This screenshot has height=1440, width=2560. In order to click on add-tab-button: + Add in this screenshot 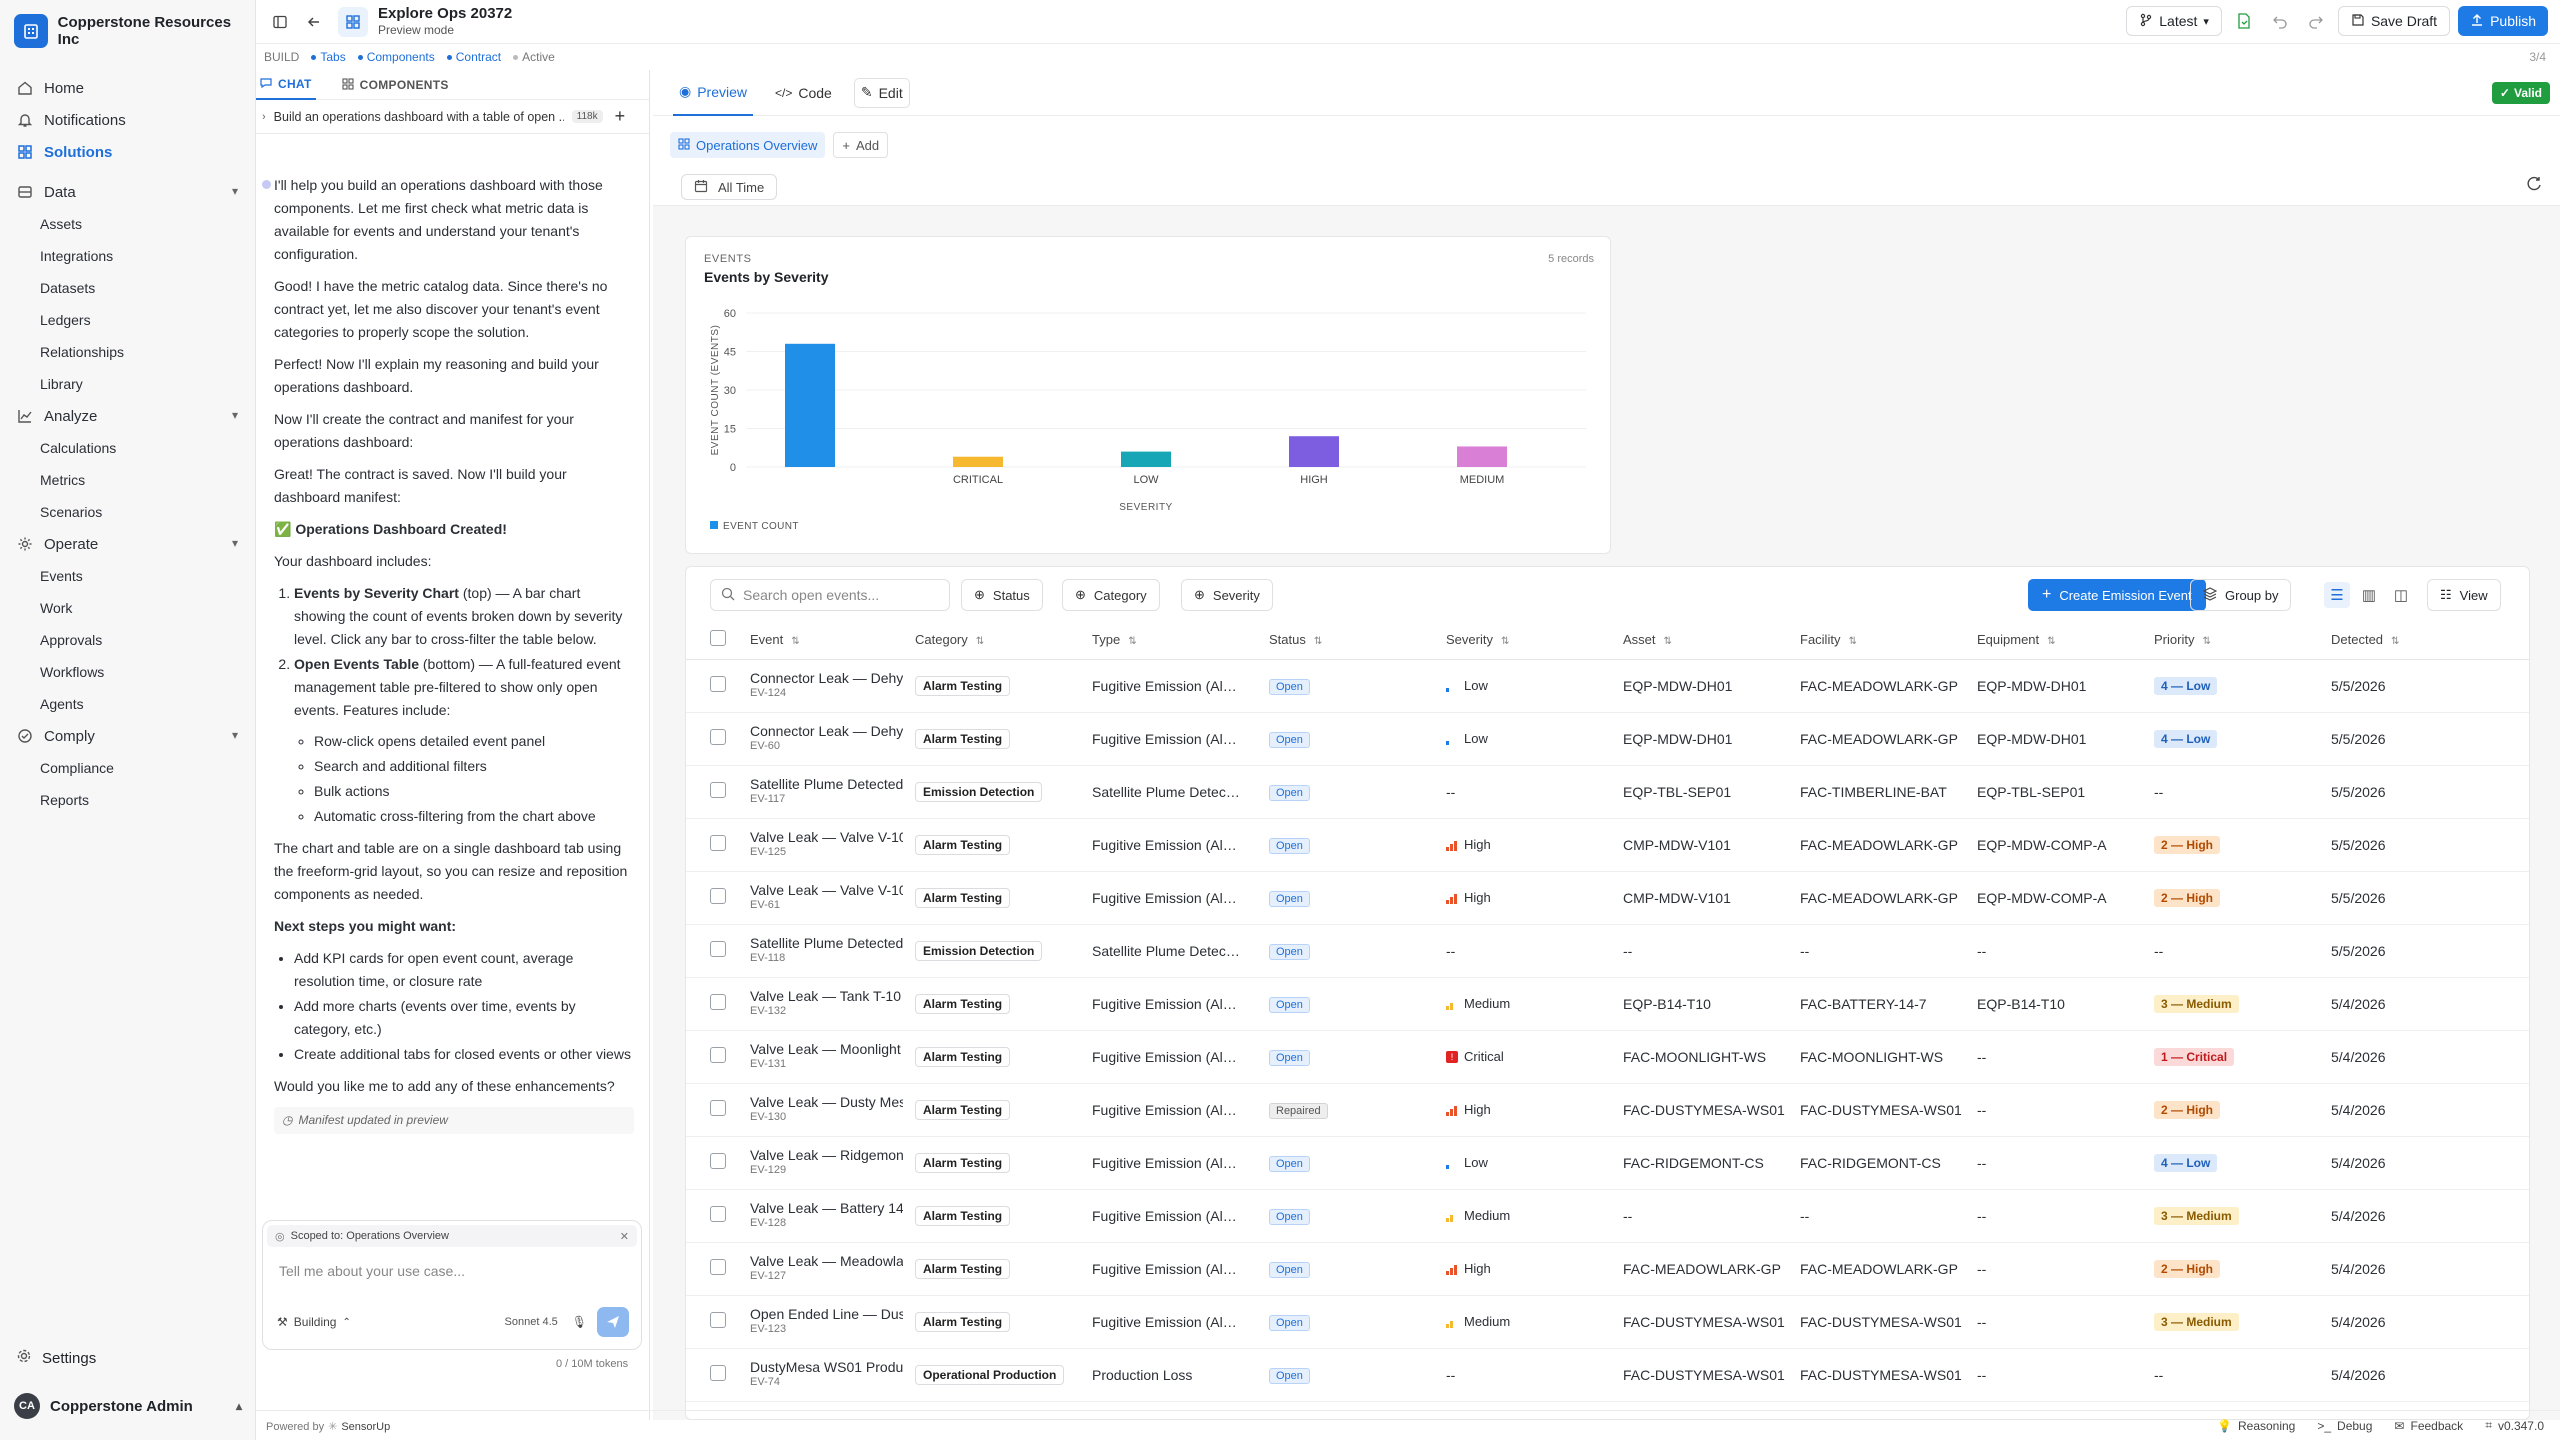, I will do `click(861, 145)`.